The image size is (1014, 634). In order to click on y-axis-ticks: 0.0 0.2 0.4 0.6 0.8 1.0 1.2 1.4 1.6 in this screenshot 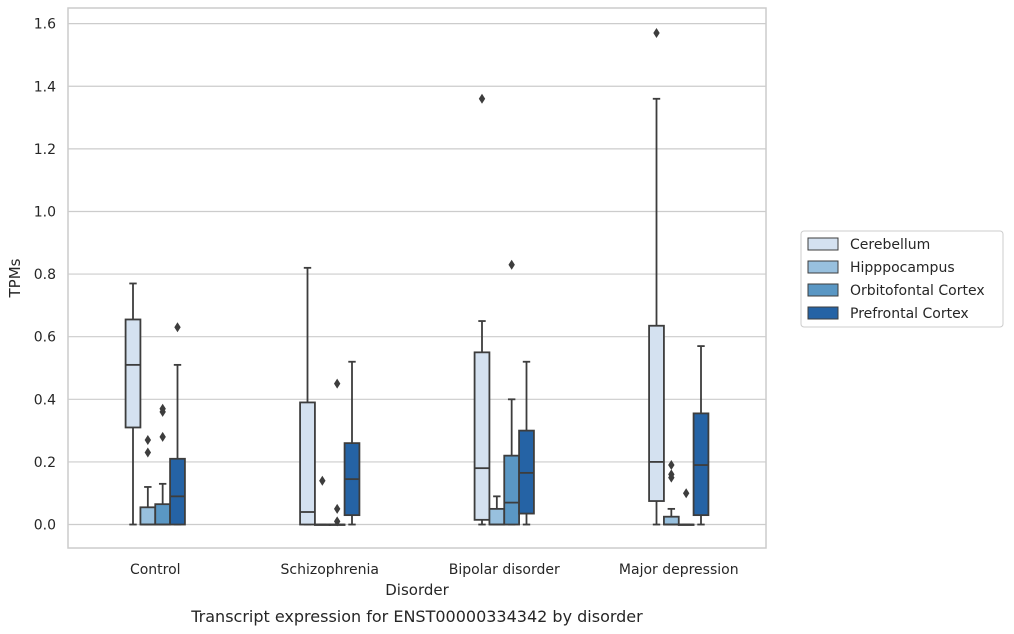, I will do `click(45, 275)`.